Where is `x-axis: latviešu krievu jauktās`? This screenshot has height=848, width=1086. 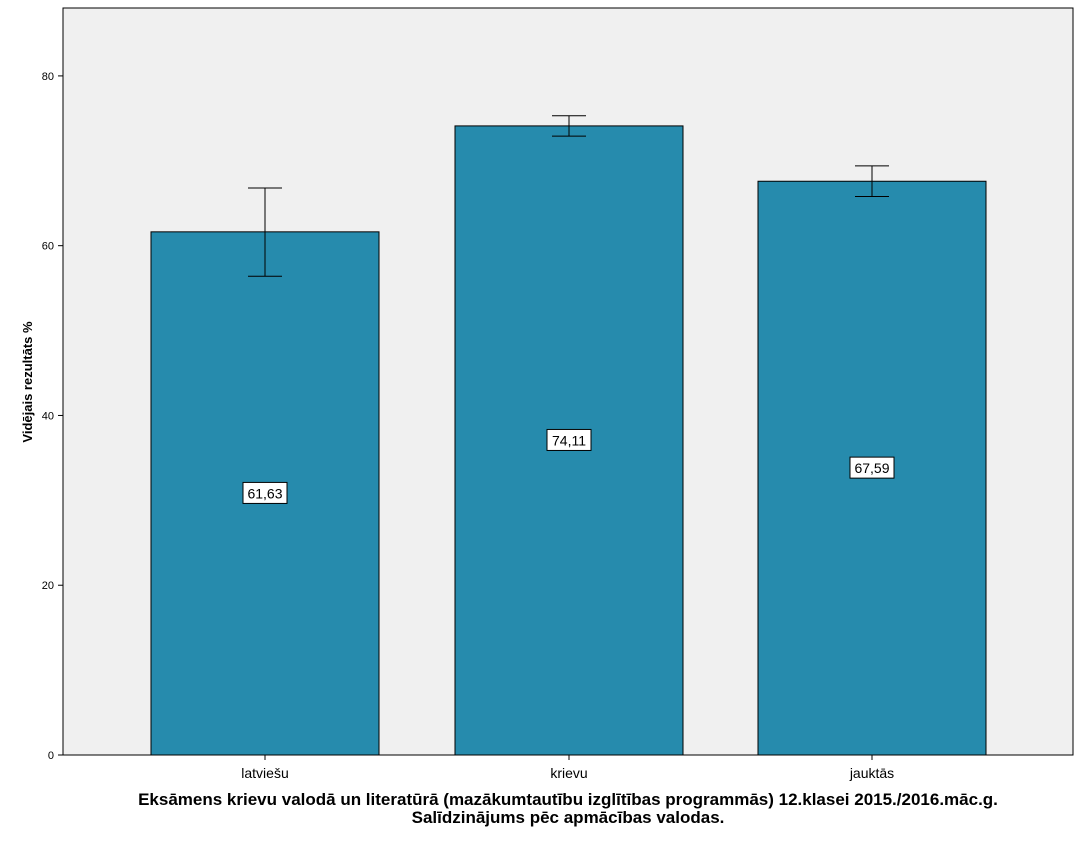 x-axis: latviešu krievu jauktās is located at coordinates (567, 768).